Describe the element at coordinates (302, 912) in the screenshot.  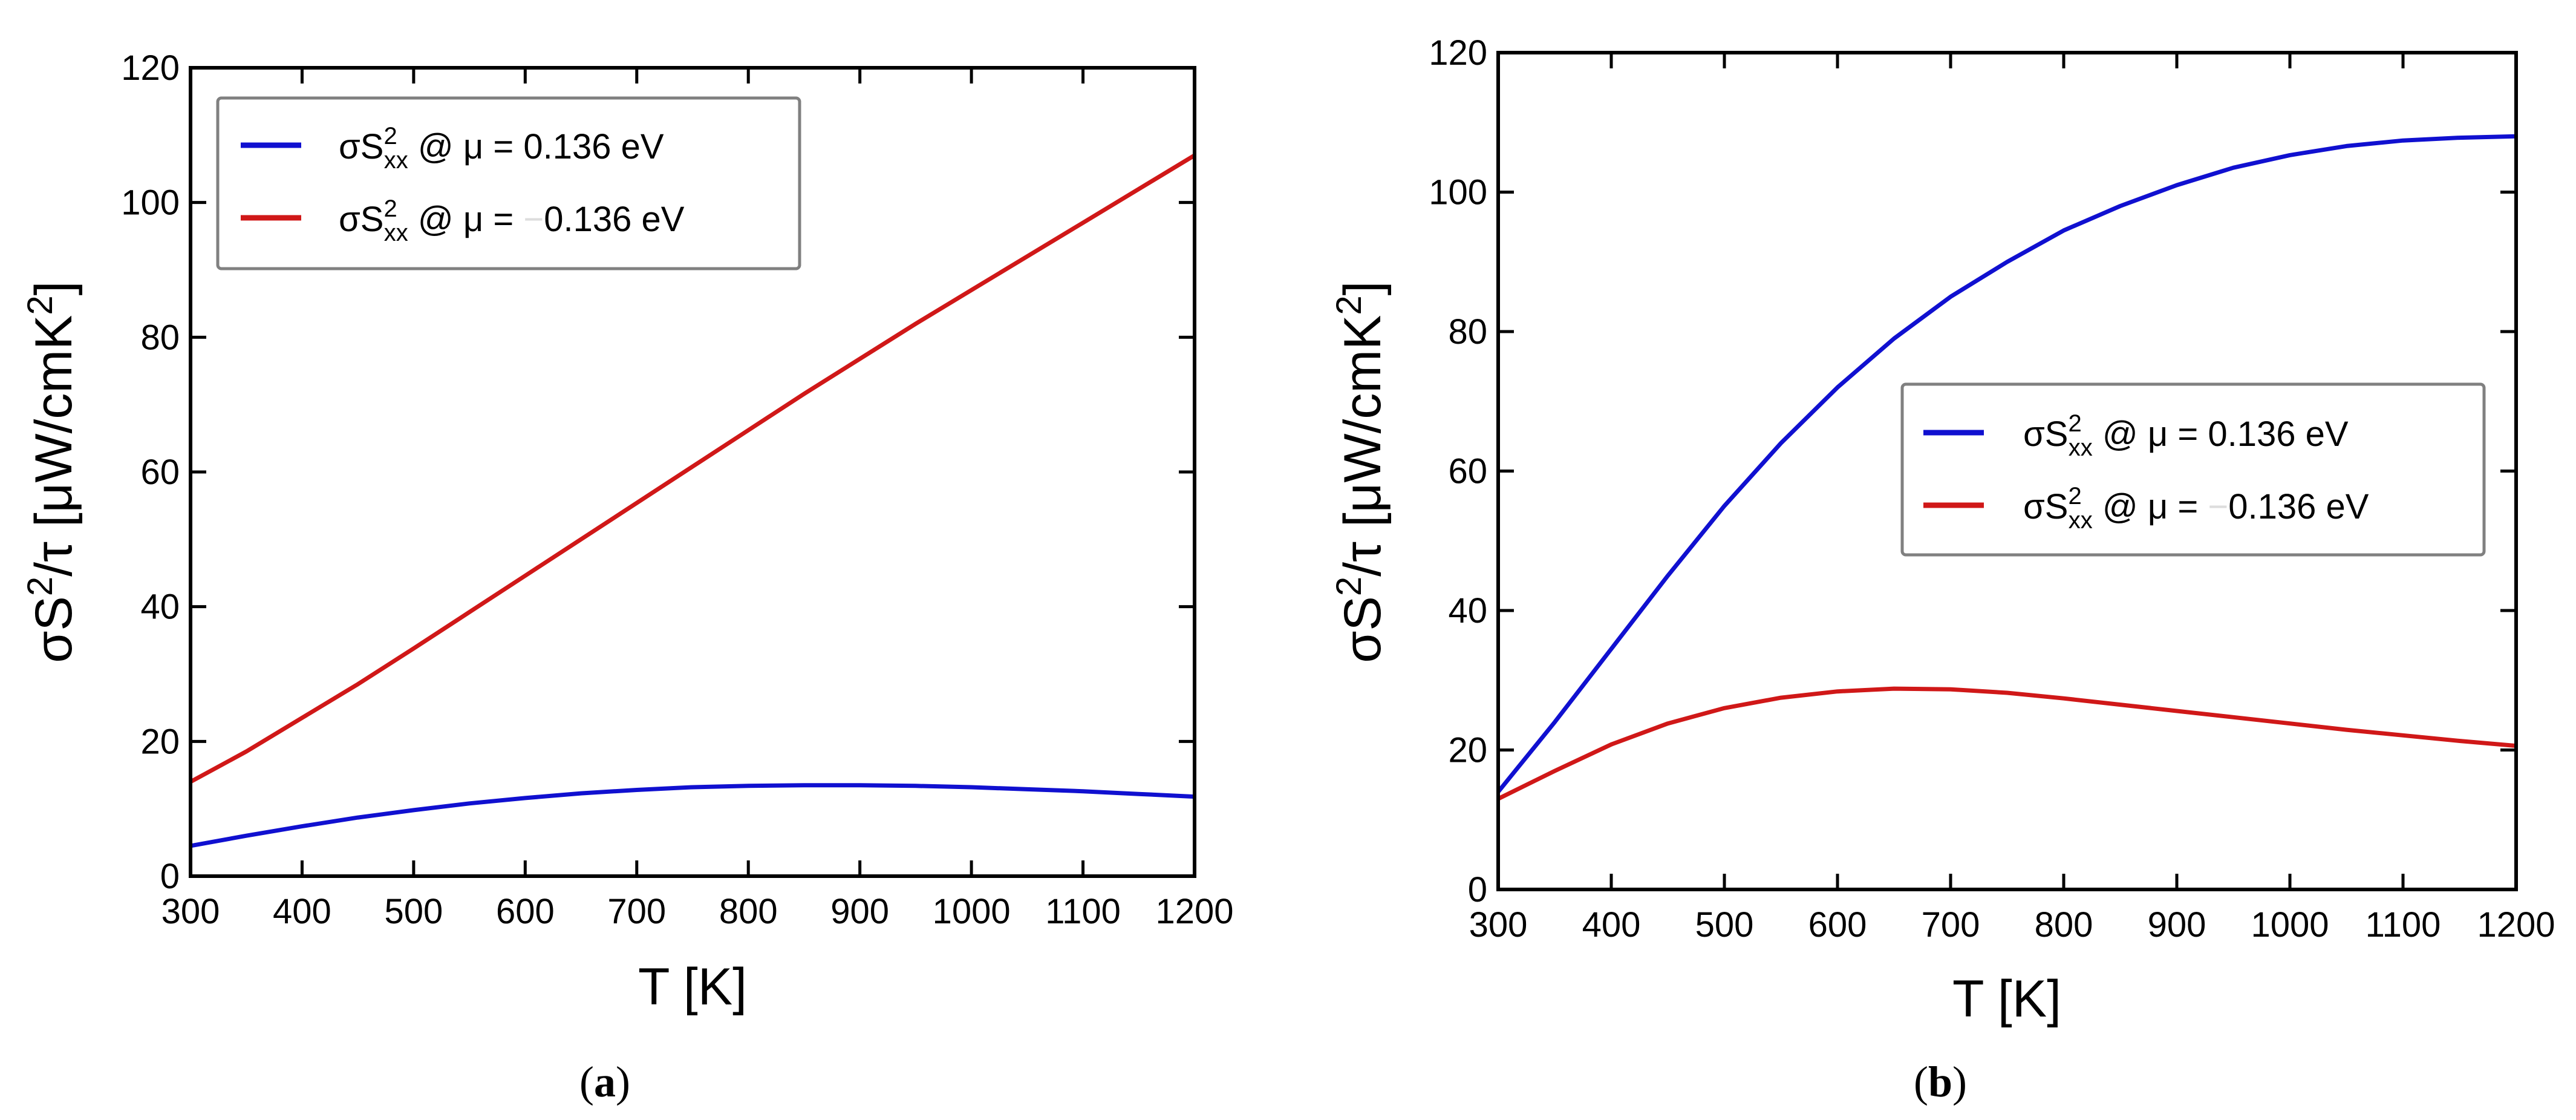
I see `panel-a-x-tick-label: 400` at that location.